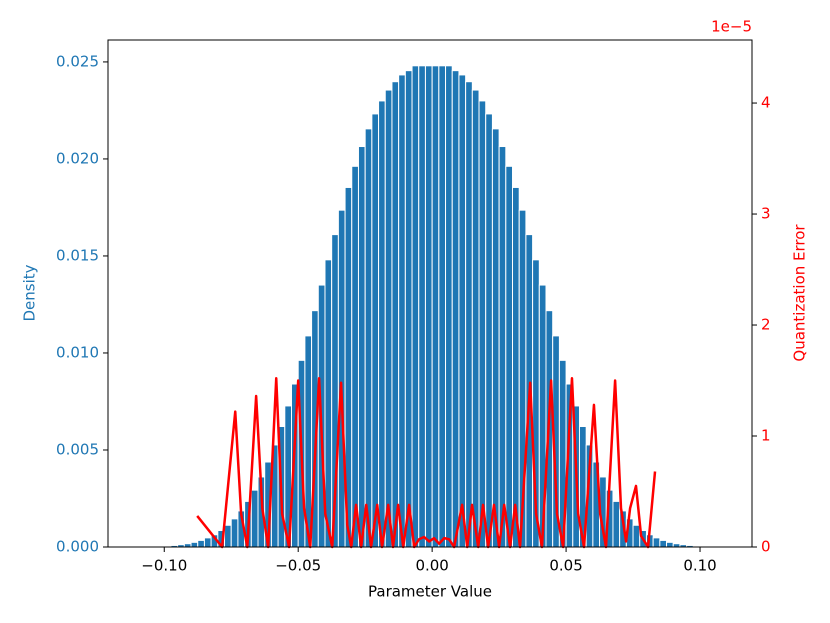 This screenshot has width=830, height=623. Describe the element at coordinates (766, 214) in the screenshot. I see `y2-tick-label: 3` at that location.